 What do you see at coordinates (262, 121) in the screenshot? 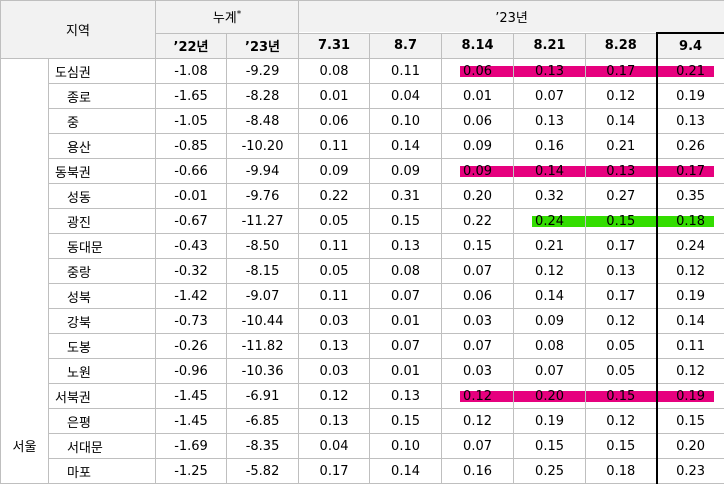
I see `value: -8.48` at bounding box center [262, 121].